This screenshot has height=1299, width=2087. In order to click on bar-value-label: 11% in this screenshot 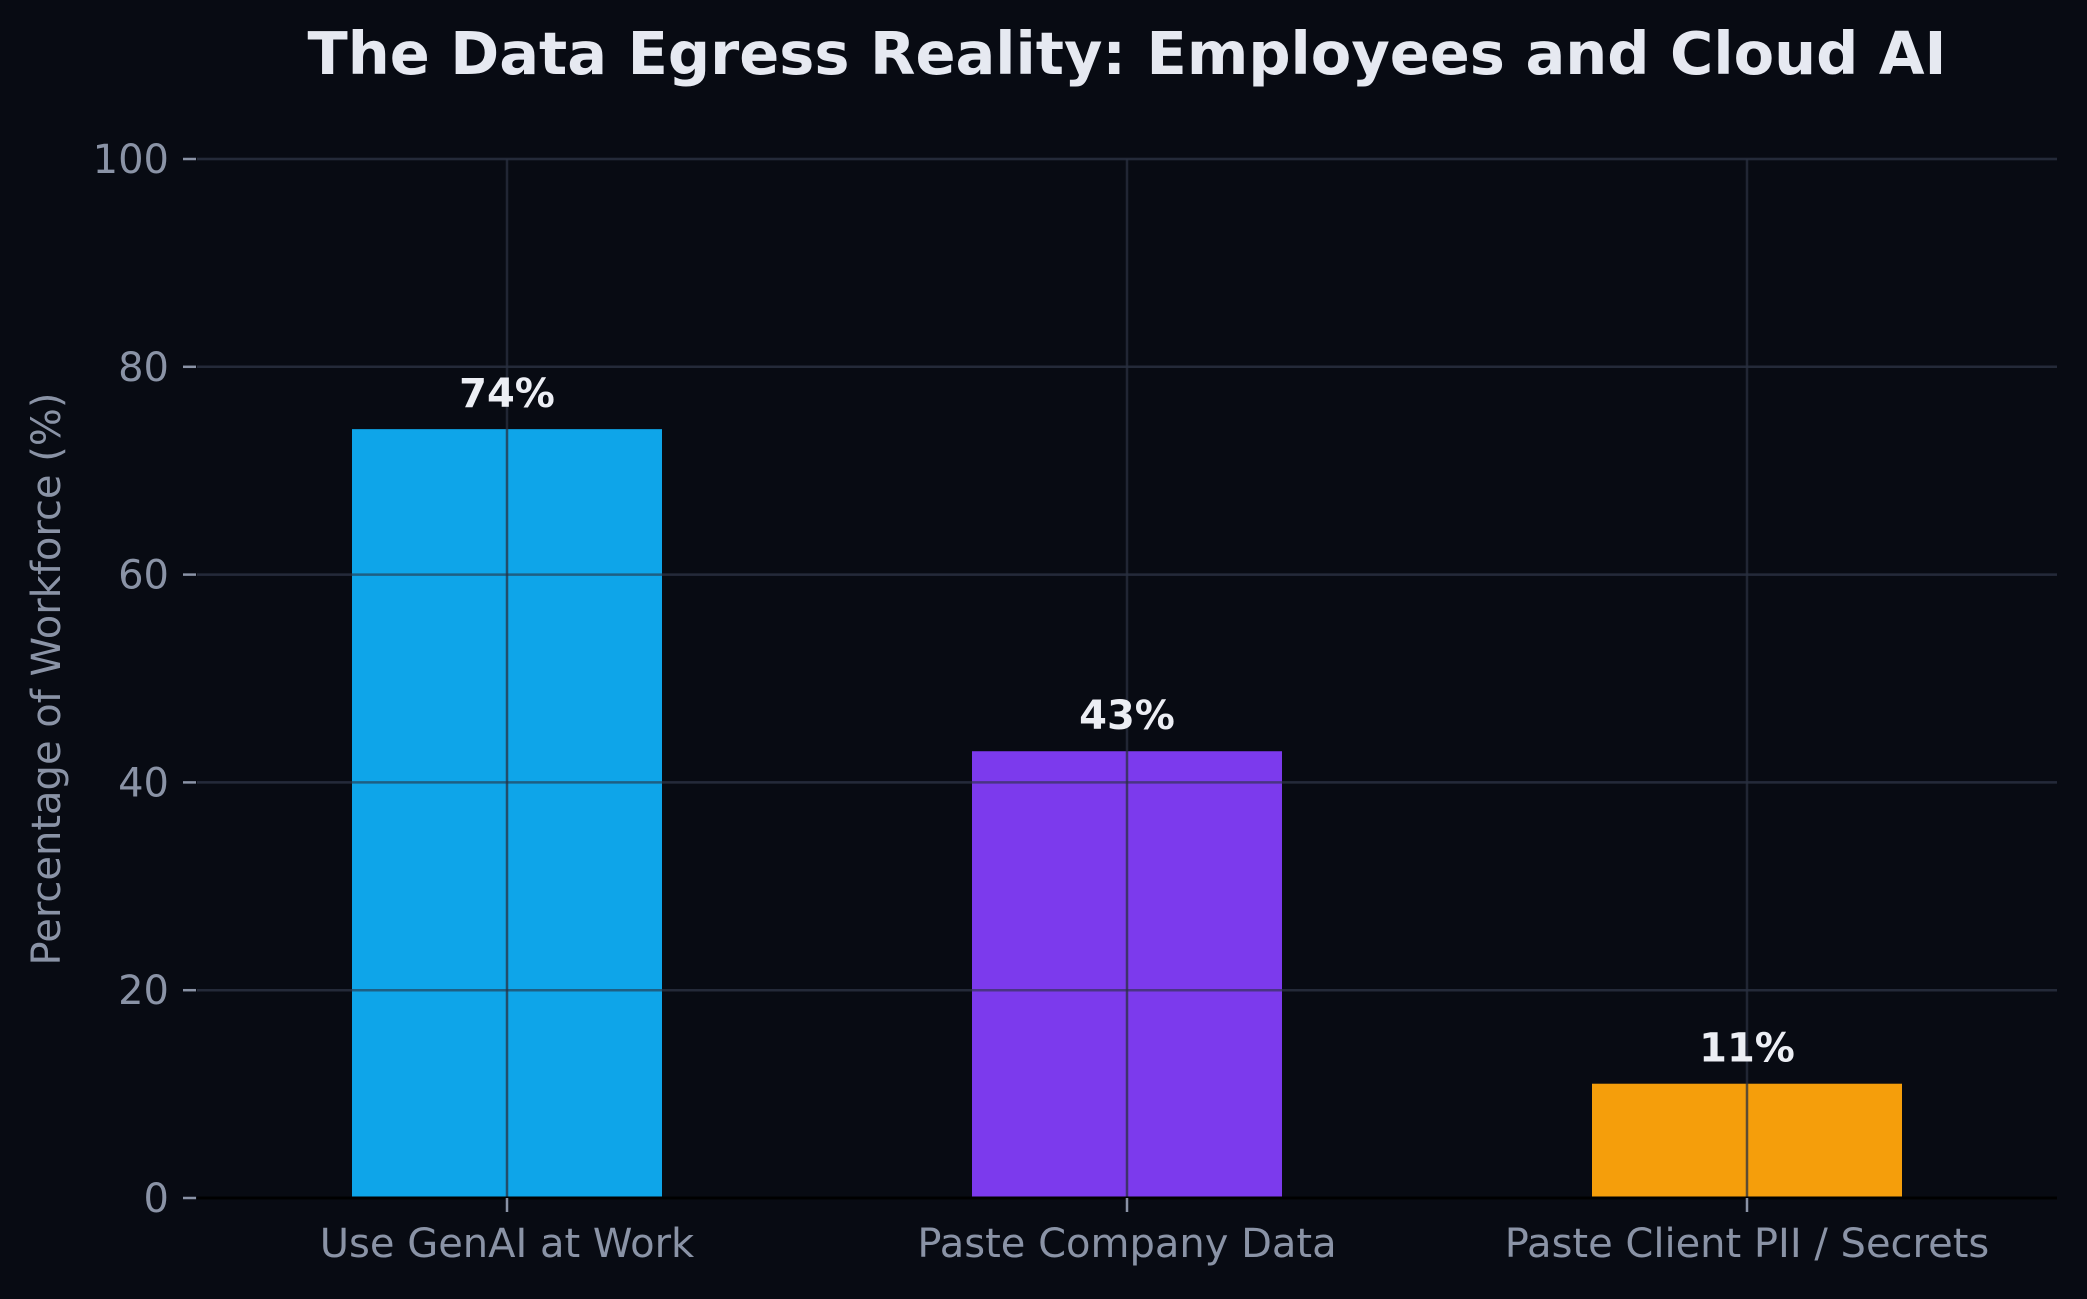, I will do `click(1747, 1049)`.